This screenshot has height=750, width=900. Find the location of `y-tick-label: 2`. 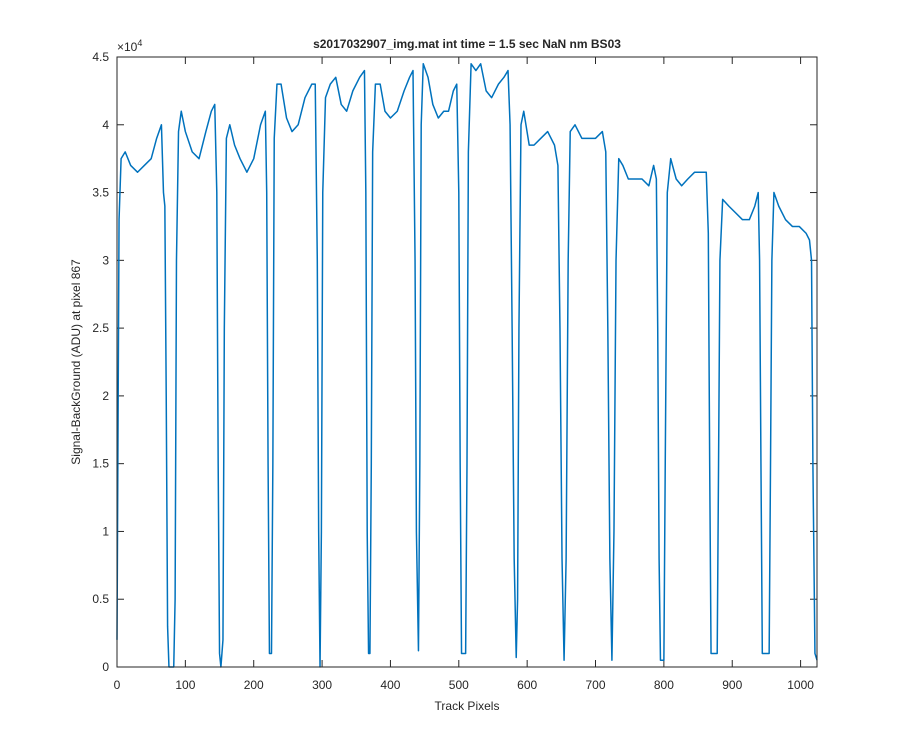

y-tick-label: 2 is located at coordinates (105, 396).